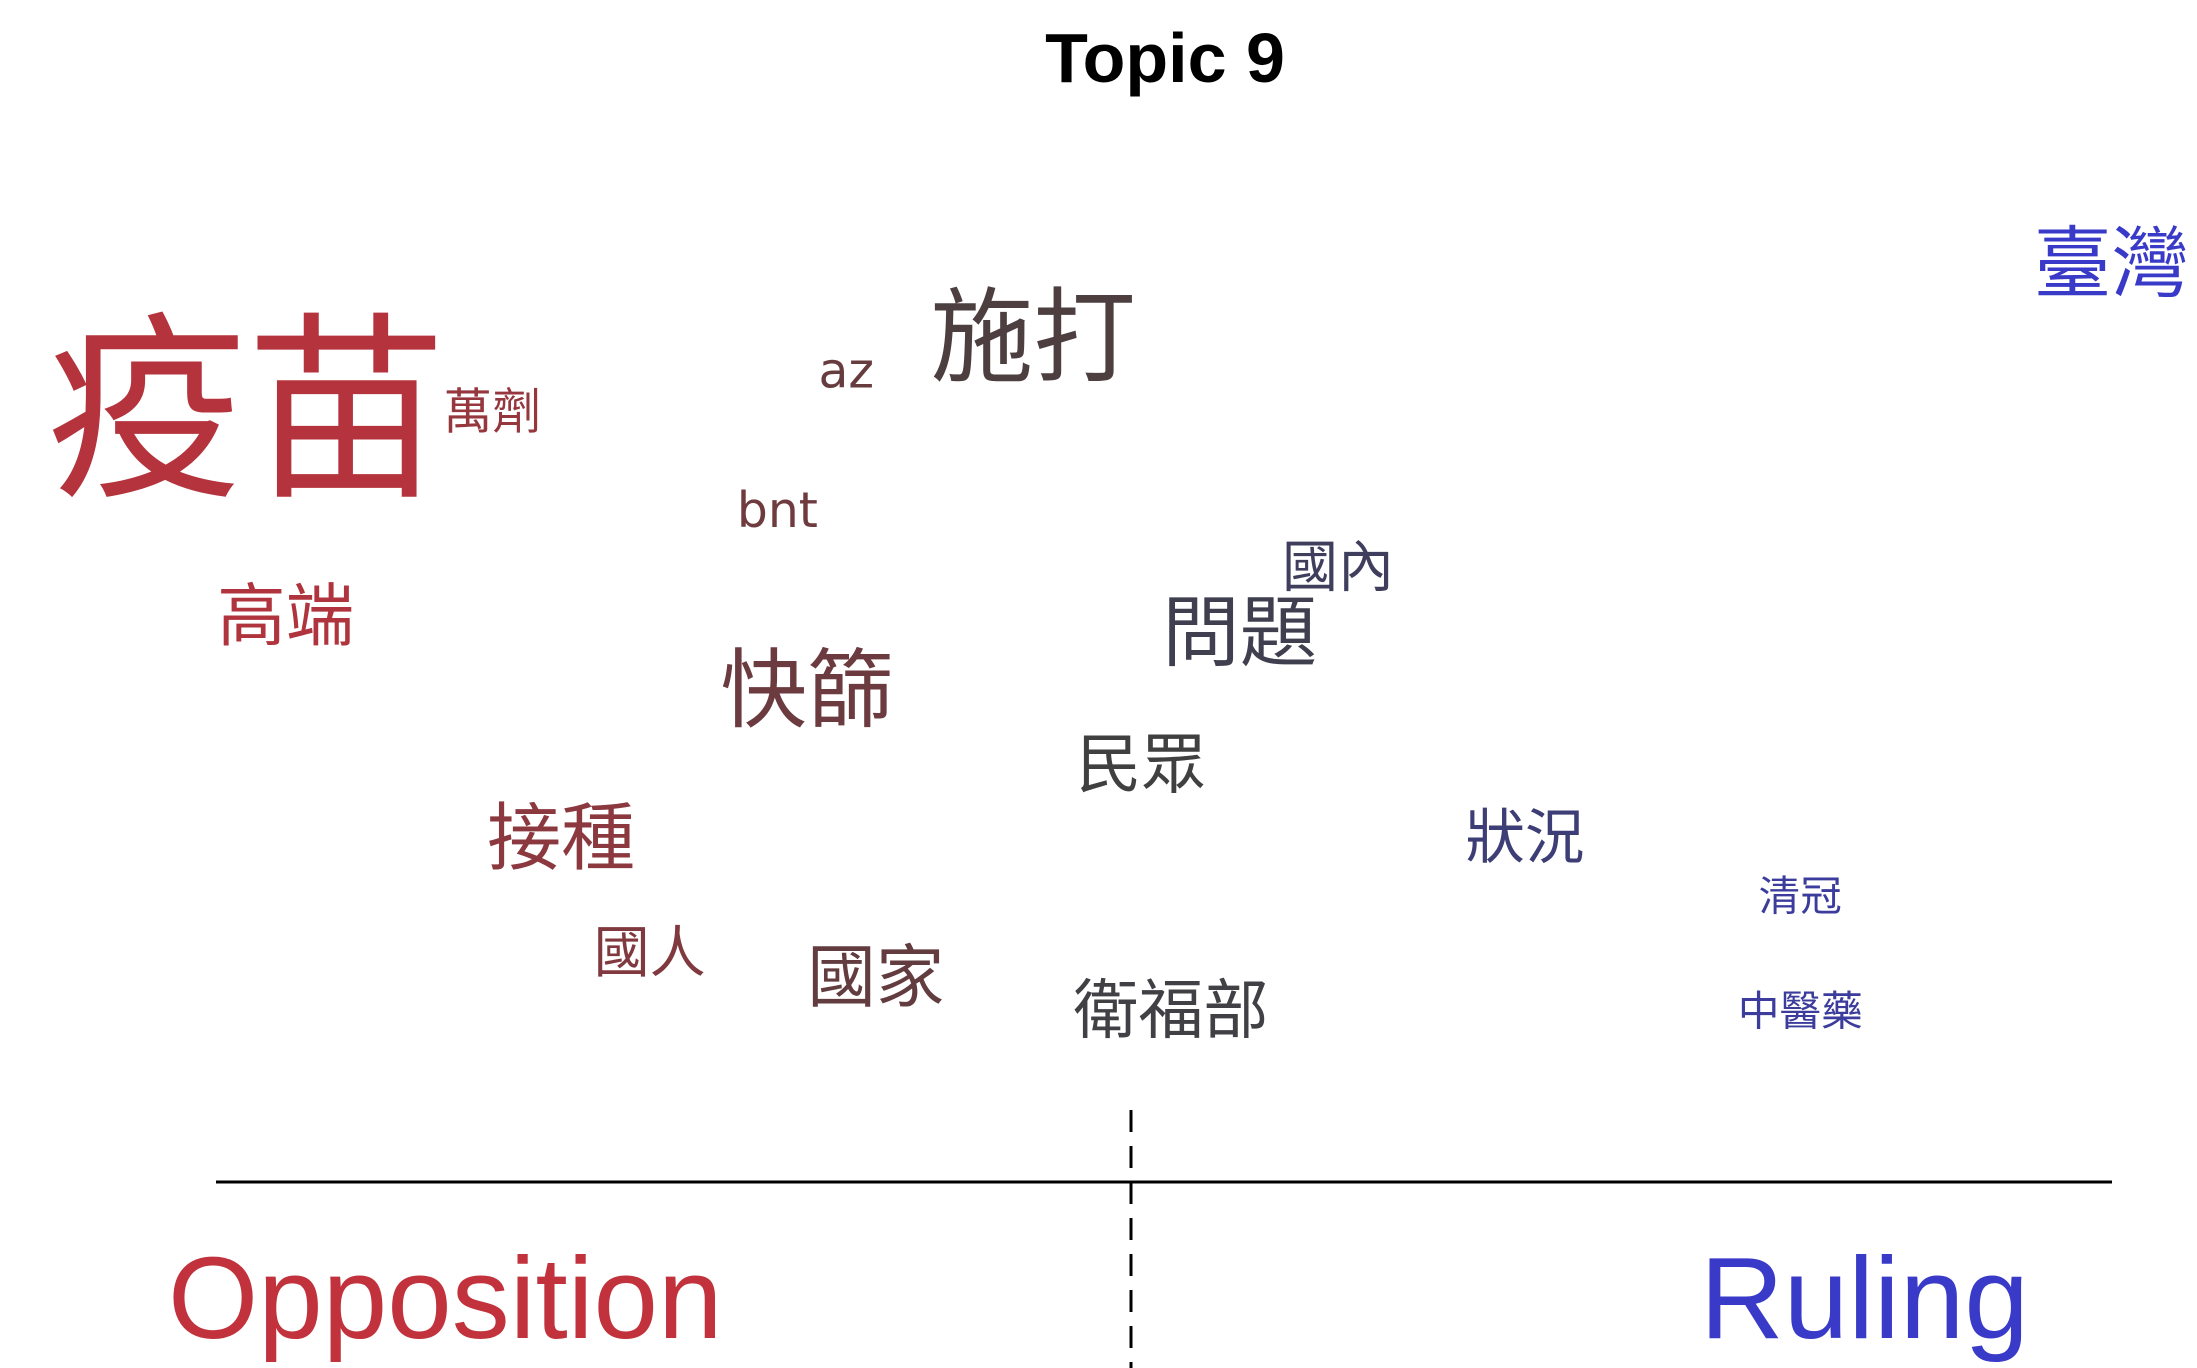 This screenshot has height=1368, width=2197. Describe the element at coordinates (875, 978) in the screenshot. I see `word-label-15: 國家` at that location.